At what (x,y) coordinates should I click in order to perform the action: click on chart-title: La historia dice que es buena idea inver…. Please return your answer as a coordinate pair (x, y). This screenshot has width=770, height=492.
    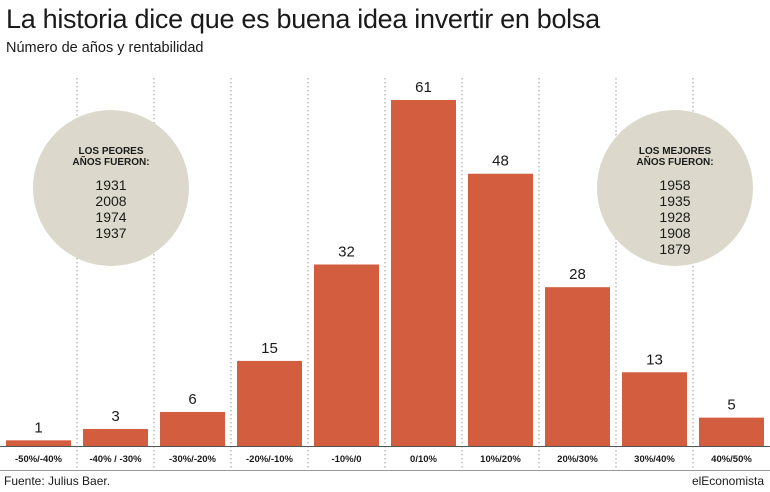
    Looking at the image, I should click on (303, 19).